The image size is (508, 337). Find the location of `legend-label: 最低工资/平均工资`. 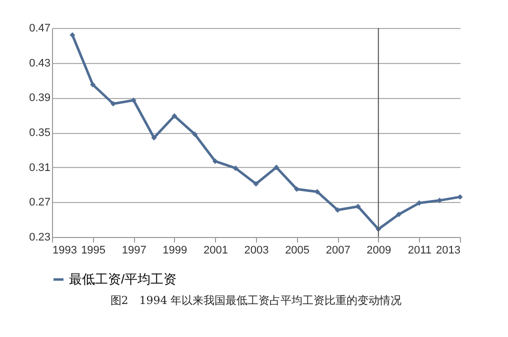

legend-label: 最低工资/平均工资 is located at coordinates (123, 279).